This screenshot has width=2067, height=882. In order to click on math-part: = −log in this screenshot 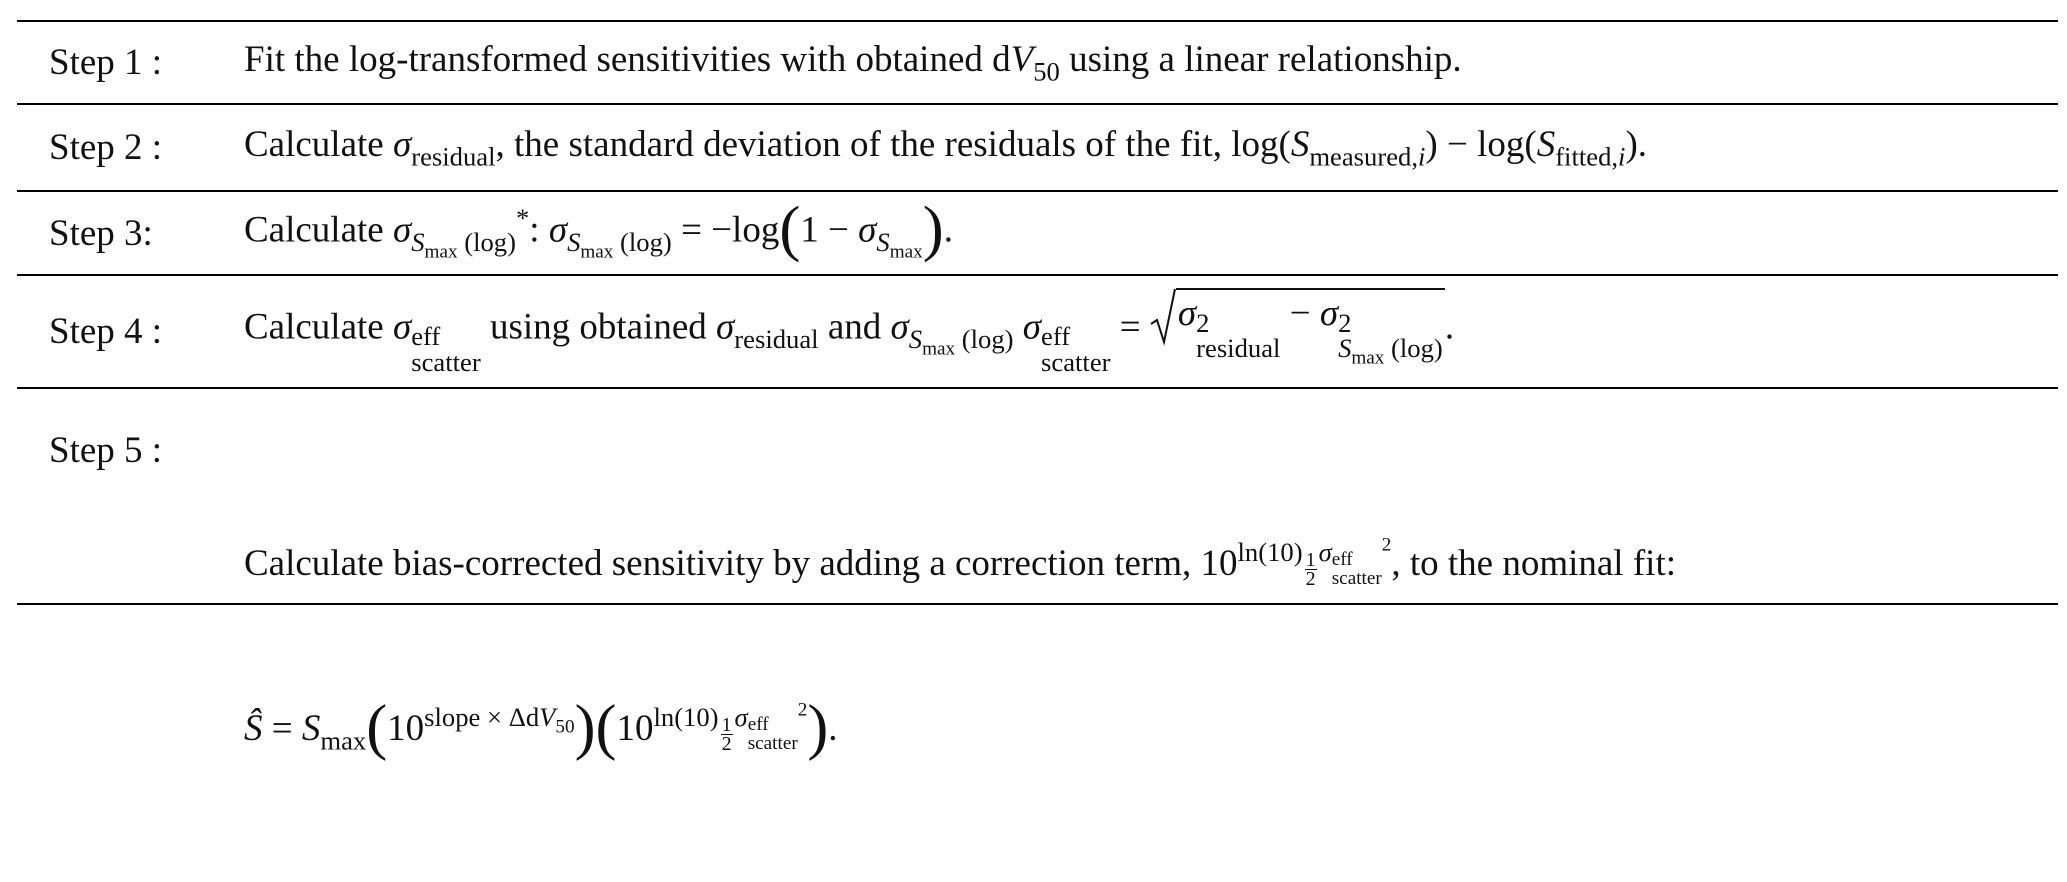, I will do `click(725, 230)`.